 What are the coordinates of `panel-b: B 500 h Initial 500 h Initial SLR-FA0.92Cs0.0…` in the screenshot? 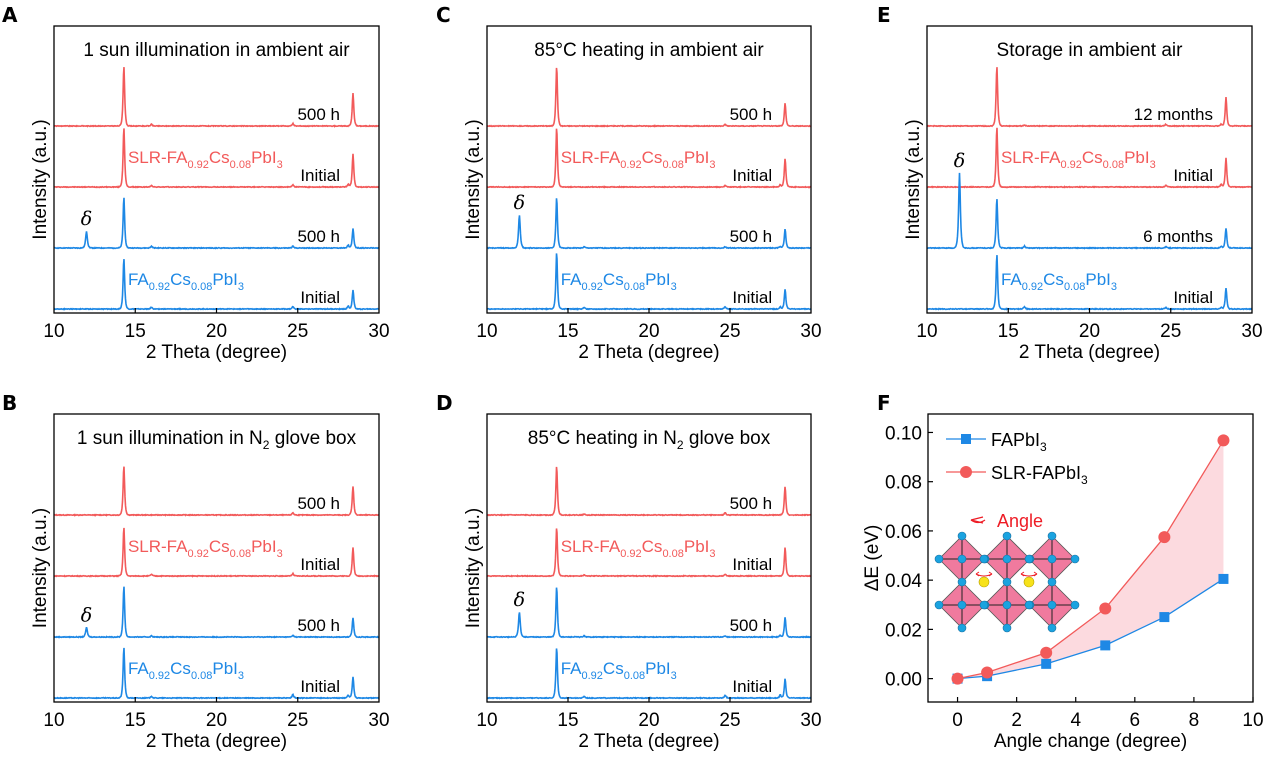 It's located at (196, 571).